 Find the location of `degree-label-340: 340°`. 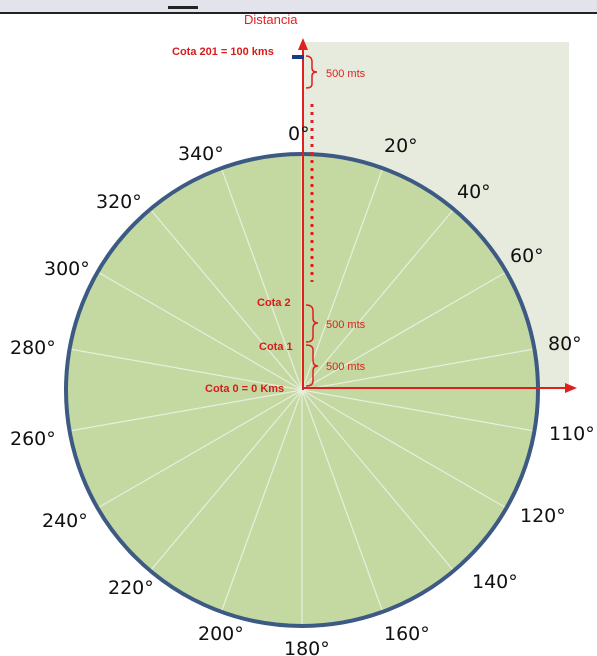

degree-label-340: 340° is located at coordinates (201, 154).